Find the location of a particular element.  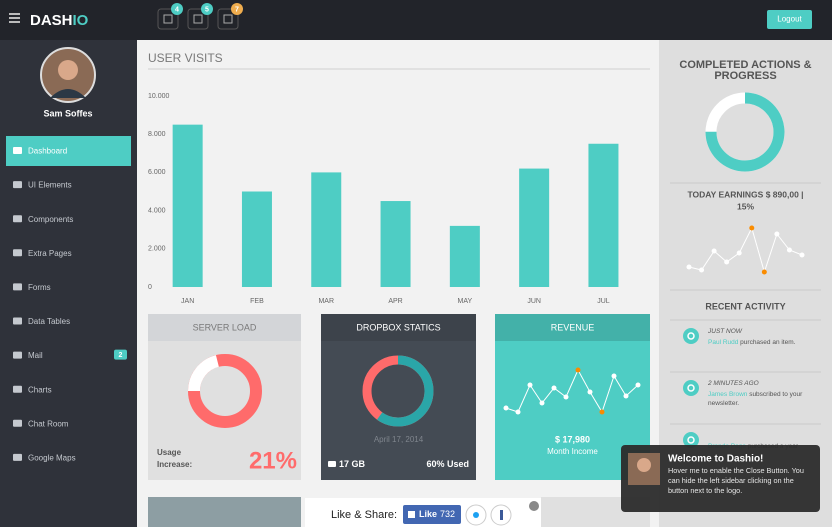

activity-user: Paul Rudd is located at coordinates (723, 342).